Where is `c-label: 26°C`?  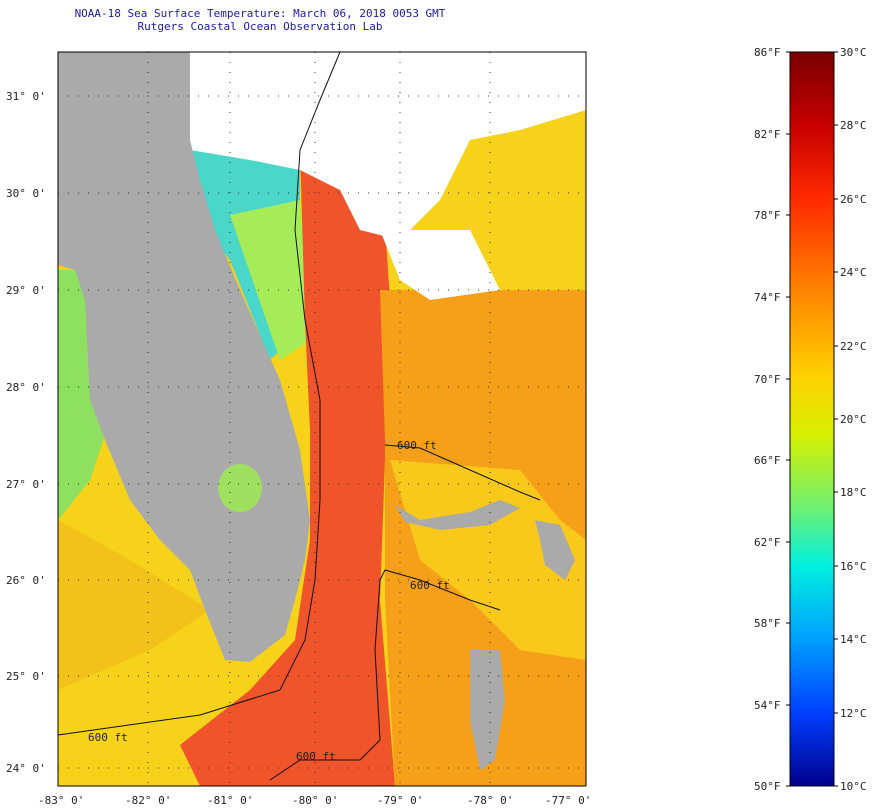
c-label: 26°C is located at coordinates (853, 199).